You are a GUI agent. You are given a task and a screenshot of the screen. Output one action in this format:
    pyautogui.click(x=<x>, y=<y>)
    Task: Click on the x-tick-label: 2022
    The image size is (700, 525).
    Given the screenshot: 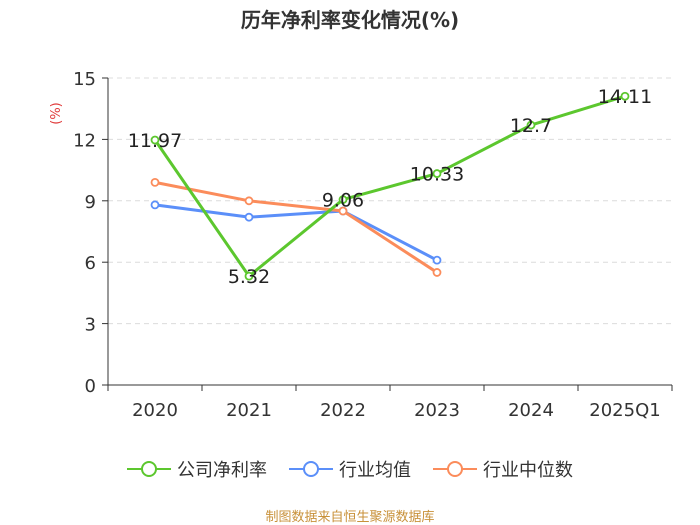 What is the action you would take?
    pyautogui.click(x=343, y=410)
    